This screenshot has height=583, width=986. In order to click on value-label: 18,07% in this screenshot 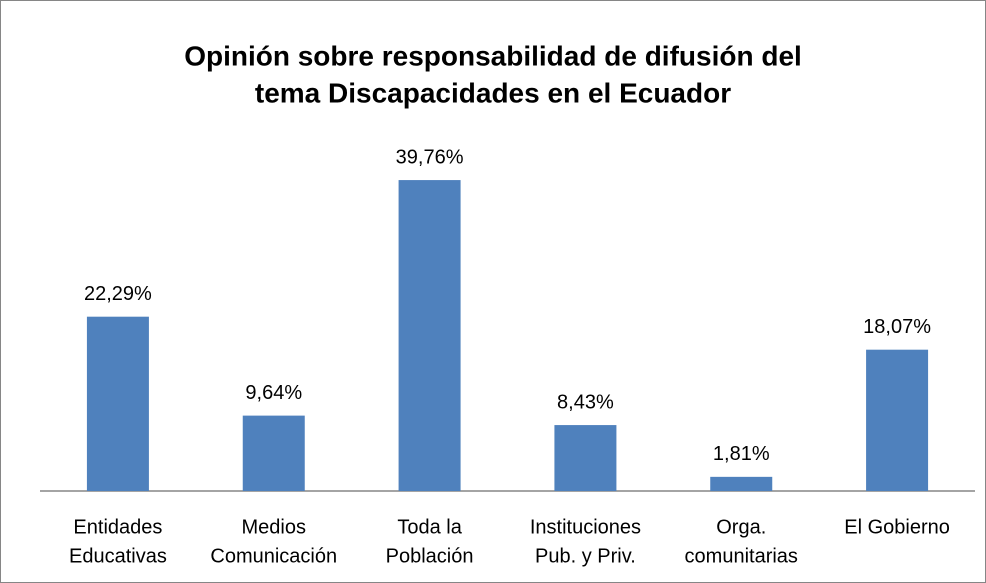, I will do `click(897, 327)`.